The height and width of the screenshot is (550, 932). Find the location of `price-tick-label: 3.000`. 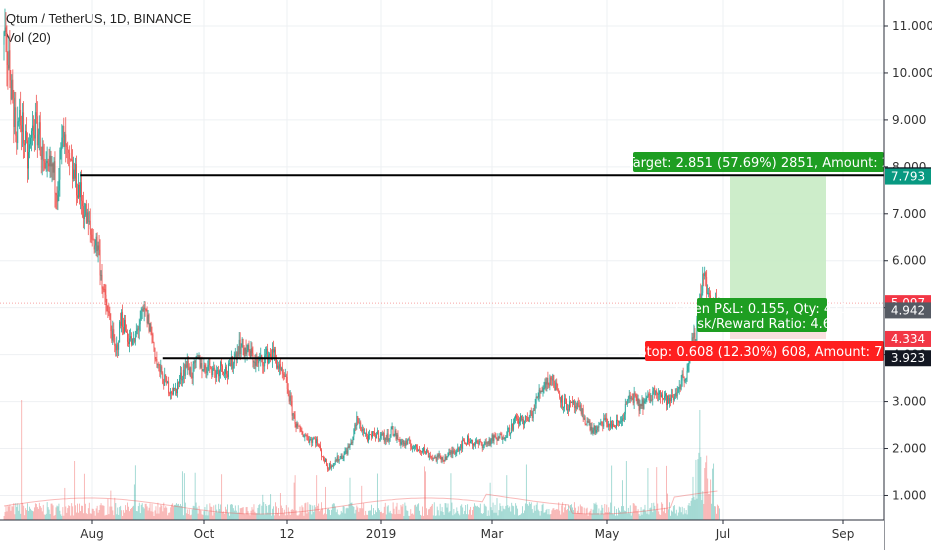

price-tick-label: 3.000 is located at coordinates (909, 402).